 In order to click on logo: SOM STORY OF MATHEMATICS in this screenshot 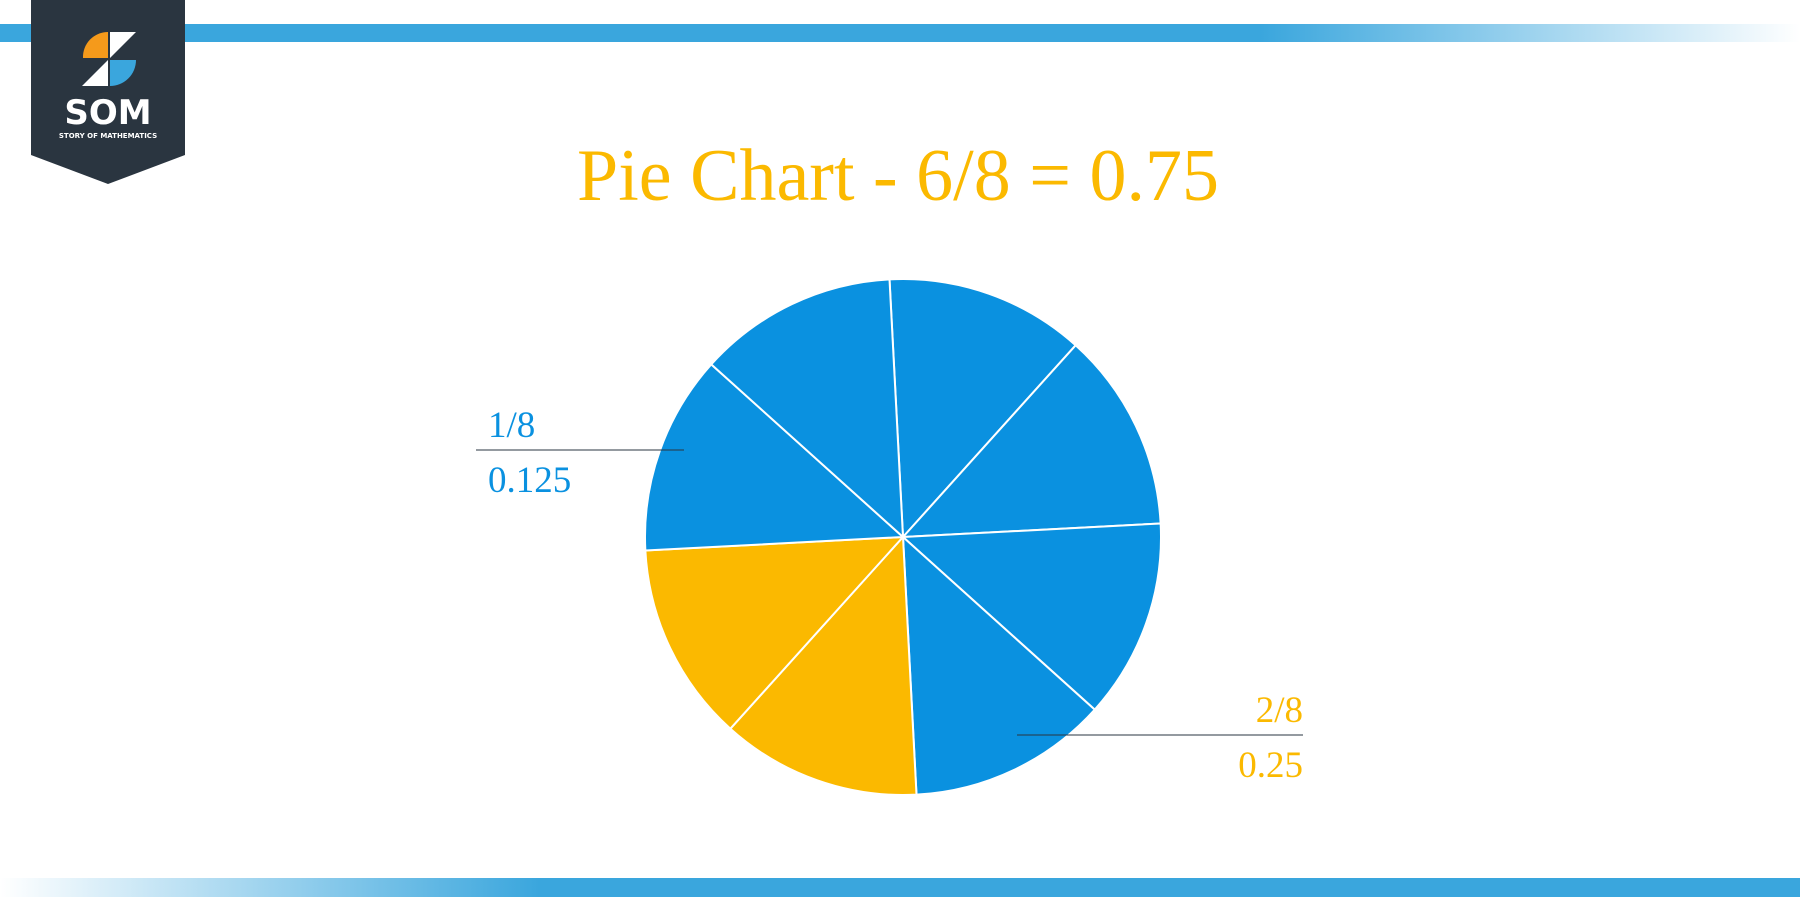, I will do `click(108, 92)`.